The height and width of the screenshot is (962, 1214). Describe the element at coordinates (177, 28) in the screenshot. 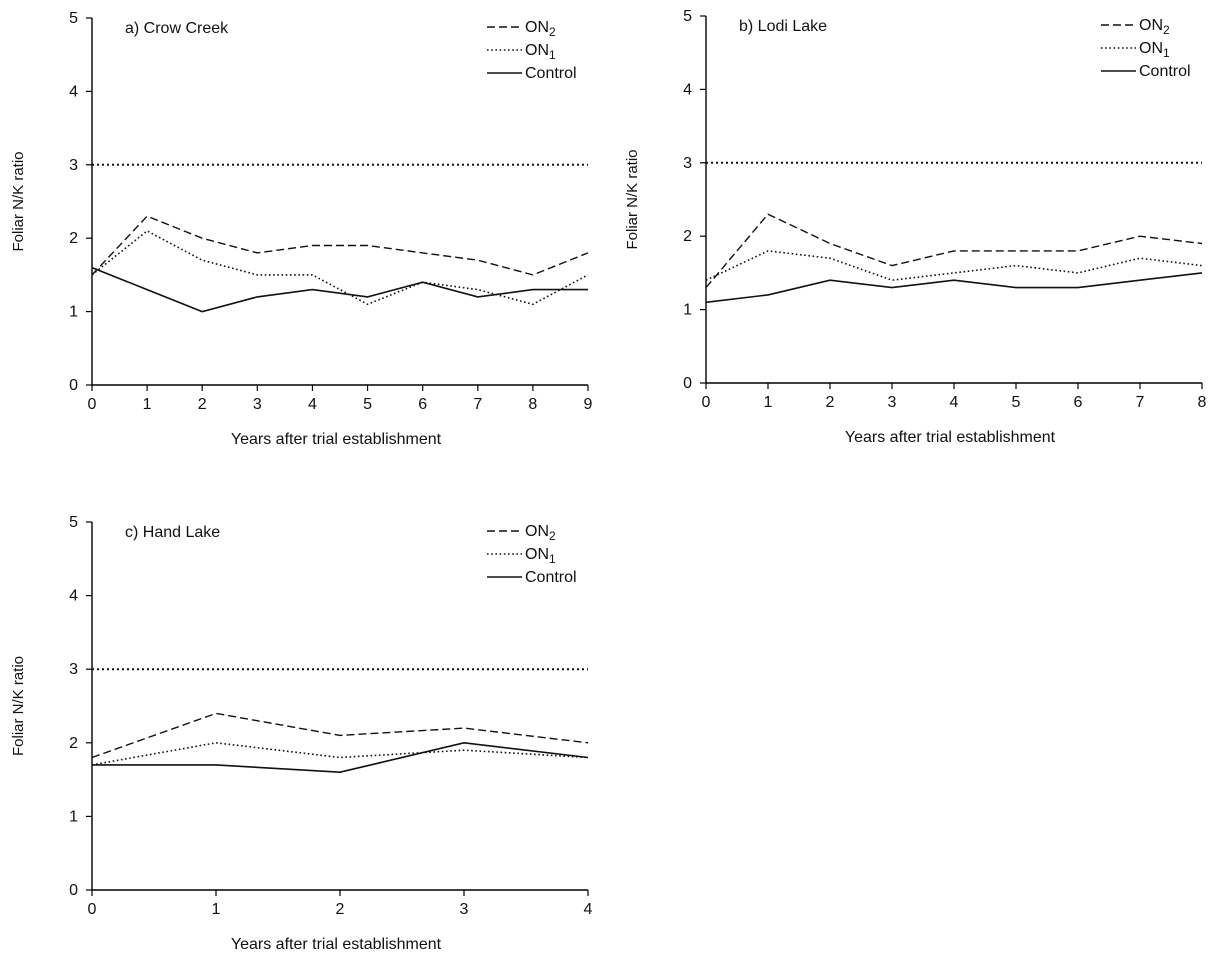

I see `panel-title: a) Crow Creek` at that location.